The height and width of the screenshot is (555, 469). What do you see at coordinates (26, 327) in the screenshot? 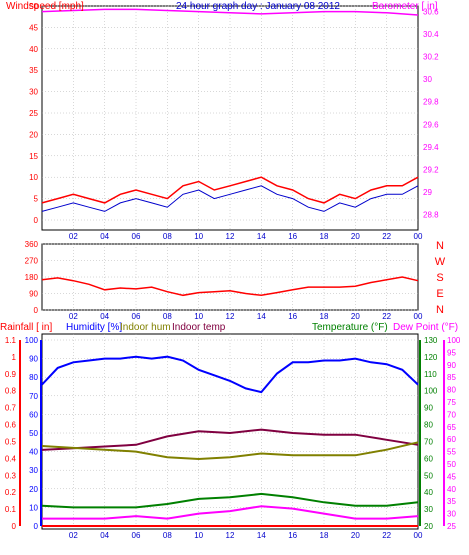
I see `rainfall-label: Rainfall [ in]` at bounding box center [26, 327].